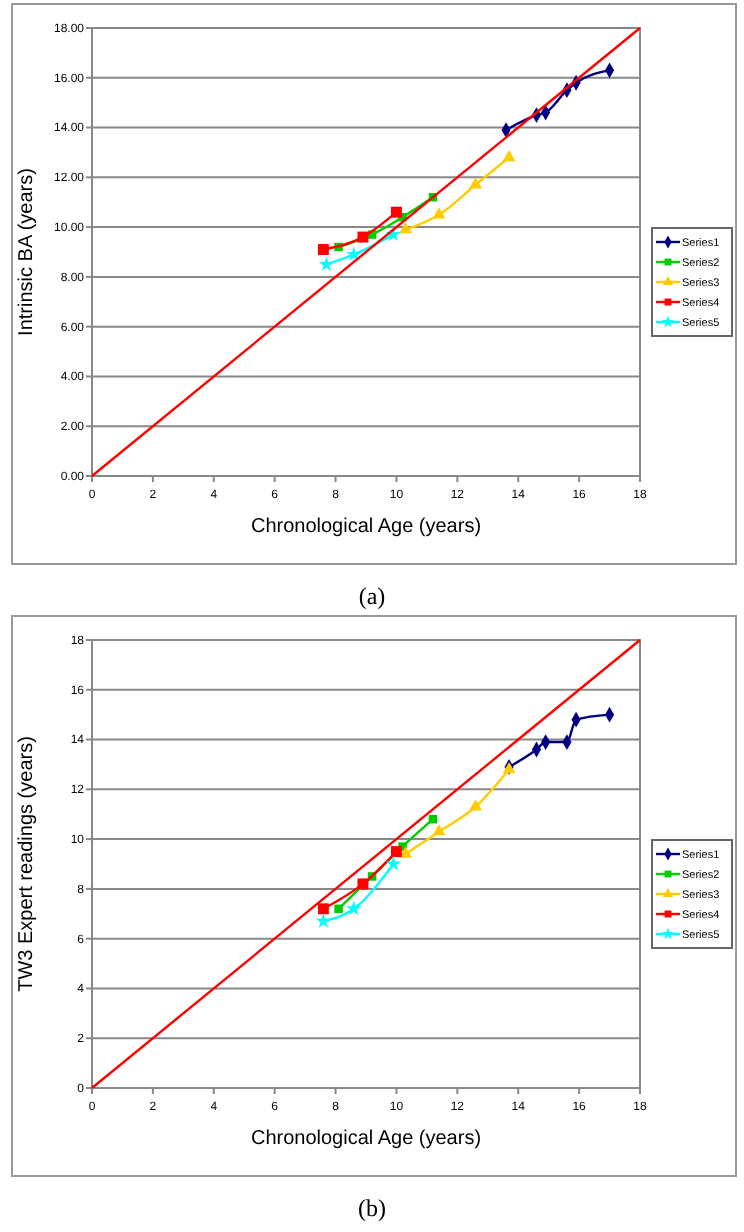  What do you see at coordinates (27, 252) in the screenshot?
I see `y-axis-title: Intrinsic BA (years)` at bounding box center [27, 252].